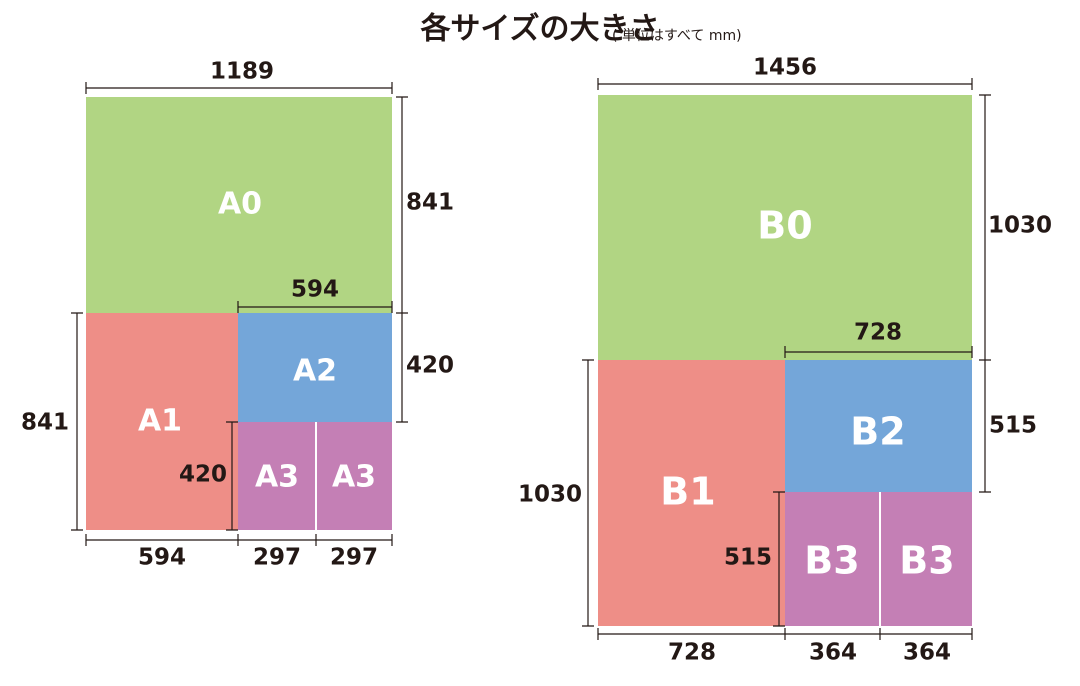 This screenshot has width=1080, height=686. What do you see at coordinates (785, 68) in the screenshot?
I see `dimension: 1456` at bounding box center [785, 68].